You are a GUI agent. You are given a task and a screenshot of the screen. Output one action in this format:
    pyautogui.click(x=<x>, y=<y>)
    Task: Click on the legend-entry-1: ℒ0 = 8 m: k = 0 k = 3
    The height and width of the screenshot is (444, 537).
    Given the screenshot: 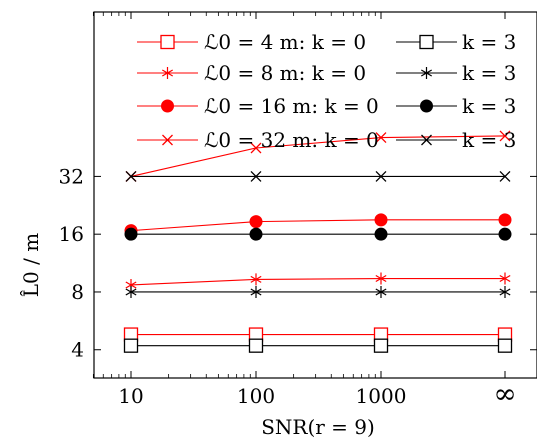 What is the action you would take?
    pyautogui.click(x=326, y=73)
    